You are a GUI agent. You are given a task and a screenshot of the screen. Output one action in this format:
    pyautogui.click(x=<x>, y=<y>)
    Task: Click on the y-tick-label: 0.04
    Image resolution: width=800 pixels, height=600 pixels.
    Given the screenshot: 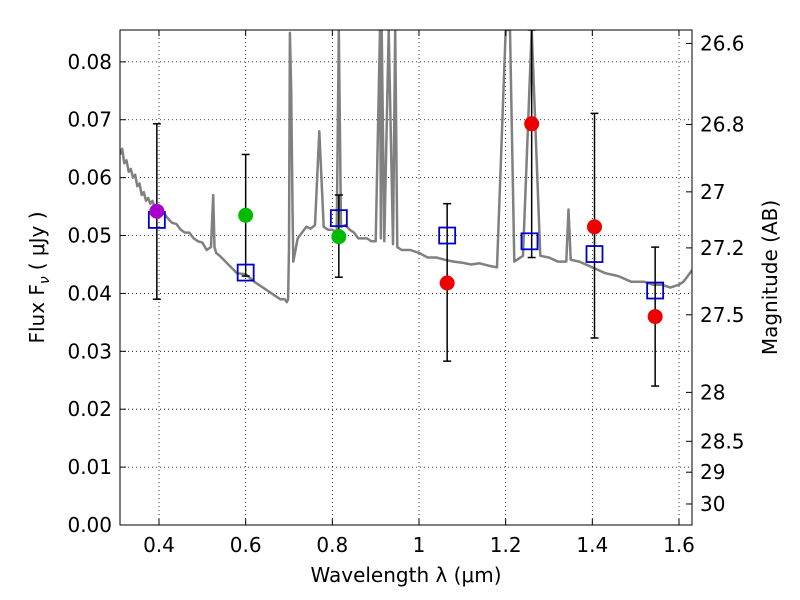 What is the action you would take?
    pyautogui.click(x=89, y=293)
    